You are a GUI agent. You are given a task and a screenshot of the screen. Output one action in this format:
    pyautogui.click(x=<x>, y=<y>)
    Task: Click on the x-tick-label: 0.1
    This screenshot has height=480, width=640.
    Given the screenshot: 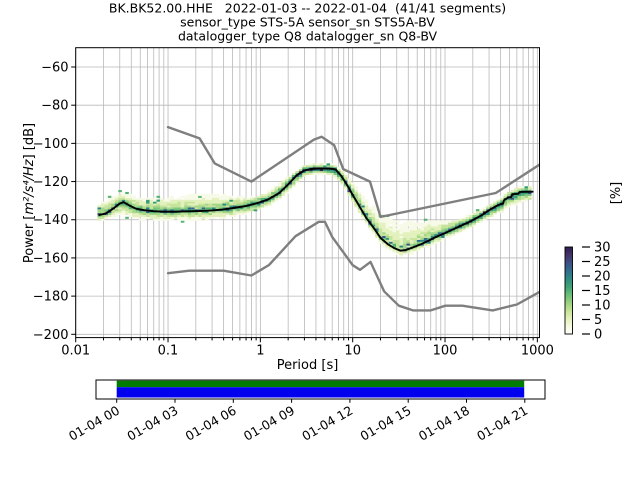 What is the action you would take?
    pyautogui.click(x=168, y=351)
    